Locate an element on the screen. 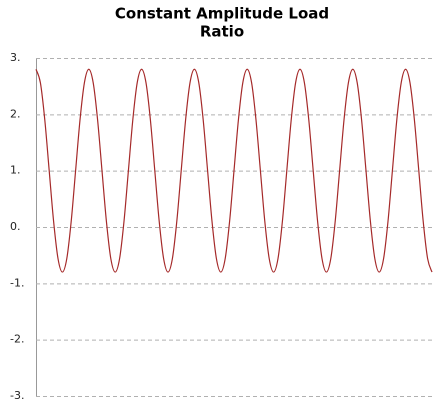 Image resolution: width=446 pixels, height=413 pixels. y-tick-label: -3. is located at coordinates (17, 395).